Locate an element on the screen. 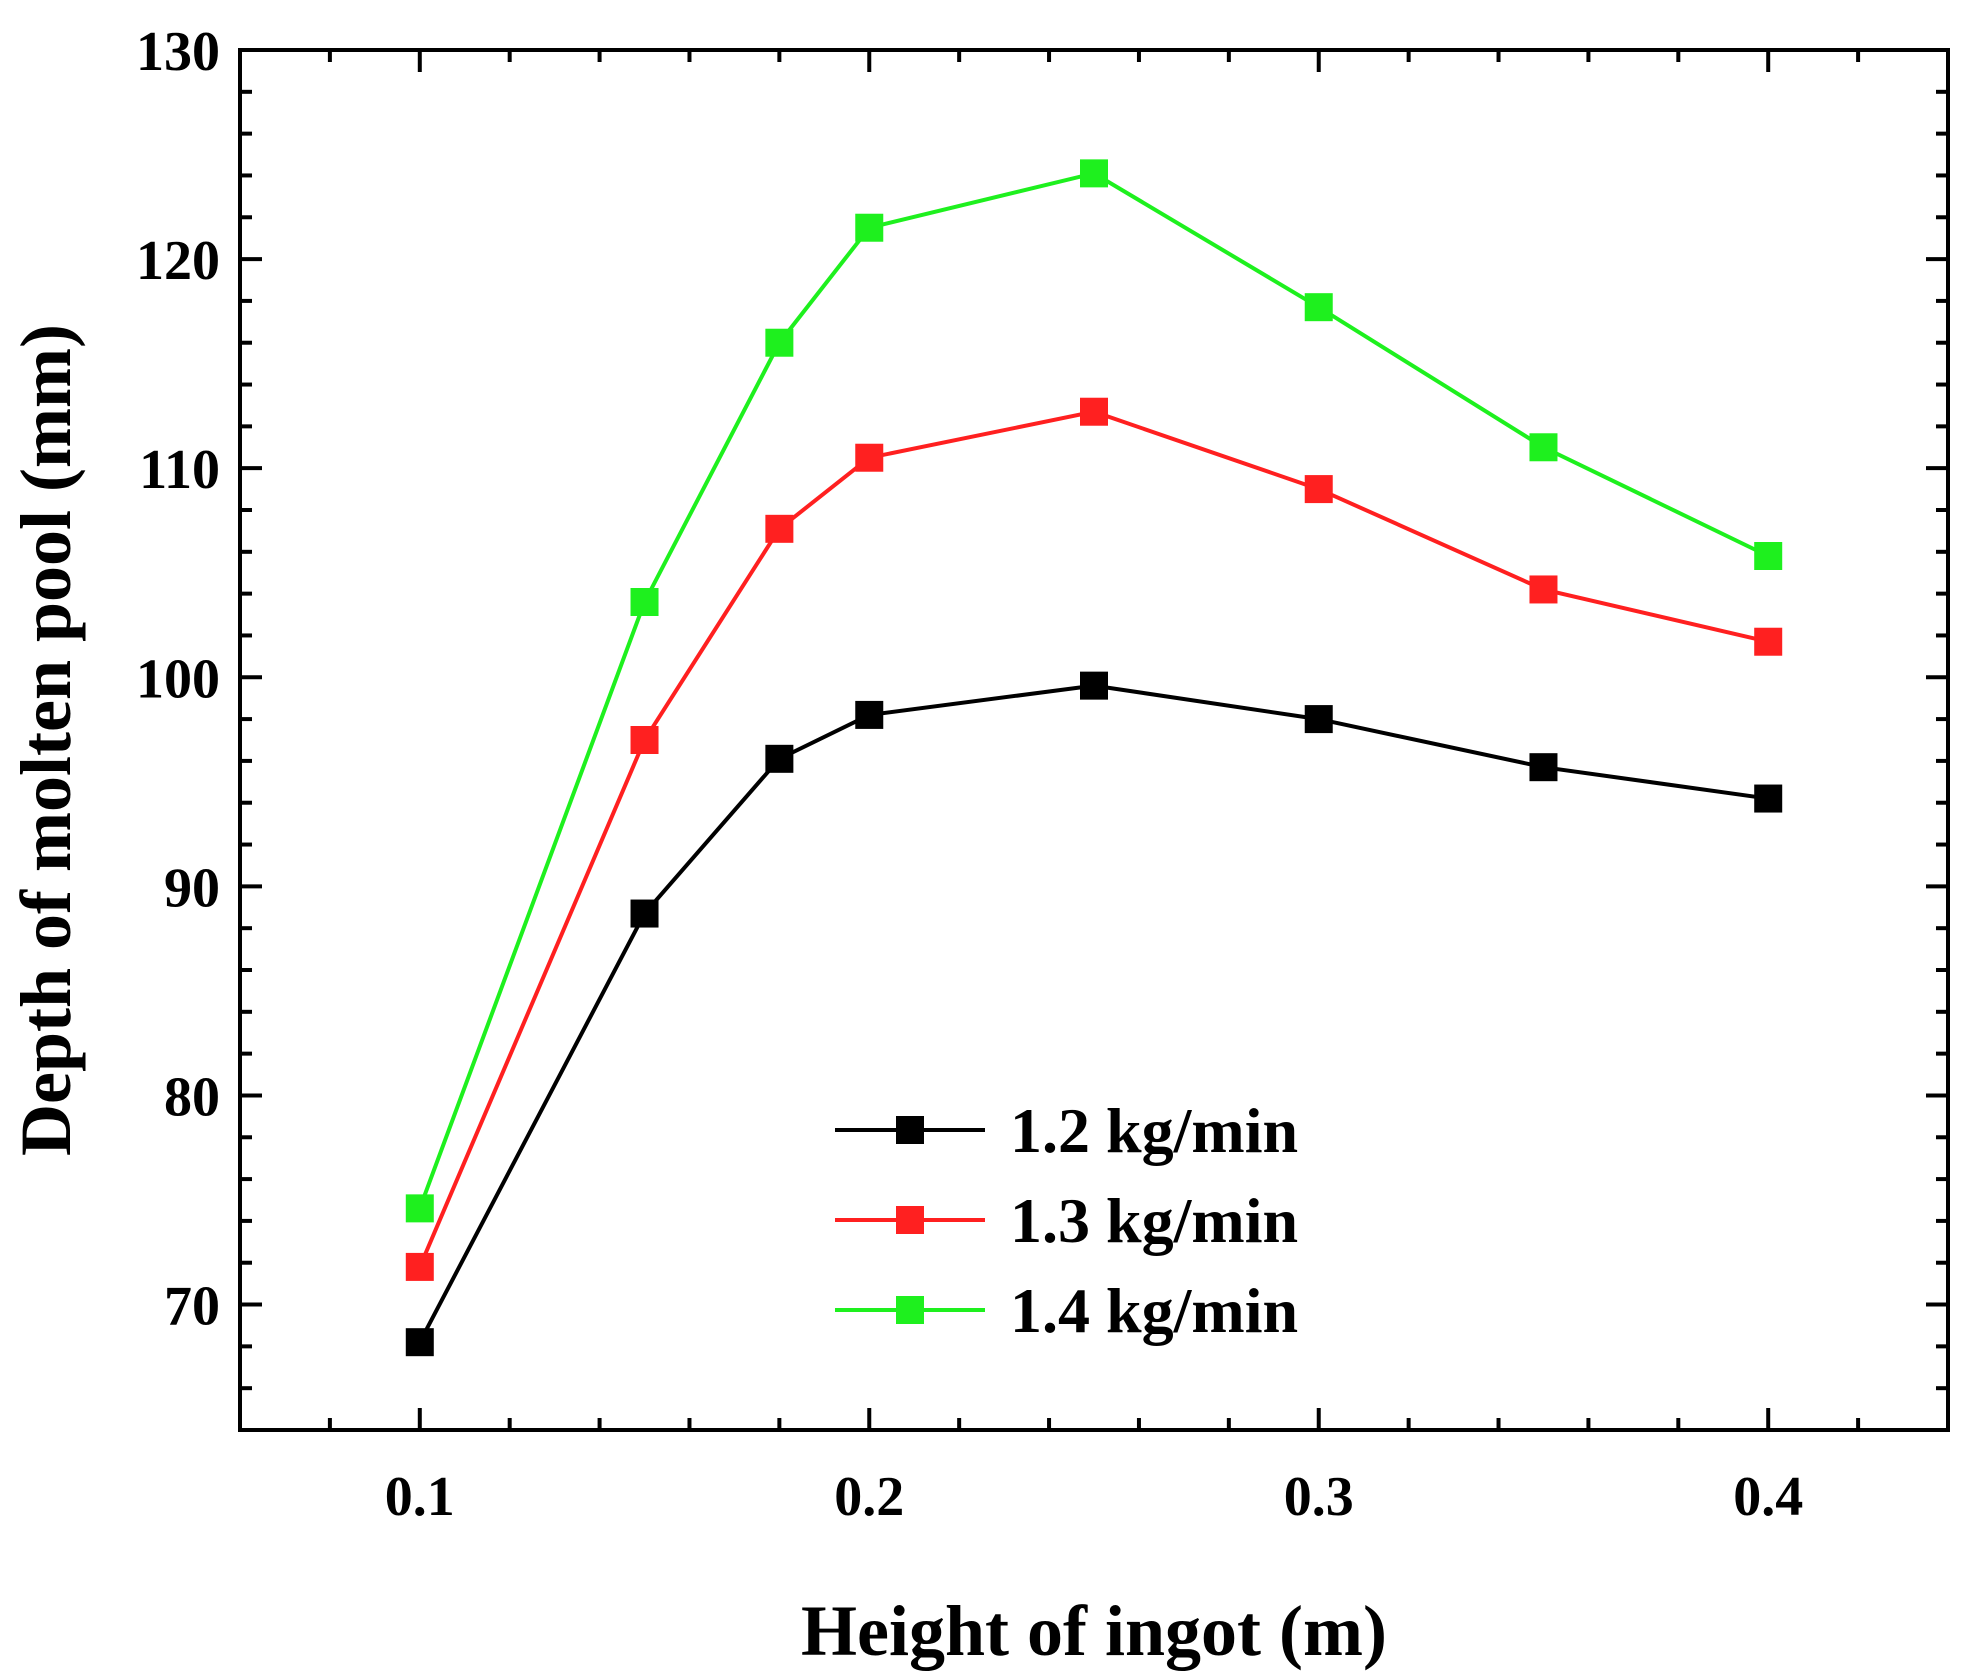 The image size is (1971, 1673). legend: 1.2 kg/min 1.3 kg/min 1.4 kg/min is located at coordinates (1066, 1220).